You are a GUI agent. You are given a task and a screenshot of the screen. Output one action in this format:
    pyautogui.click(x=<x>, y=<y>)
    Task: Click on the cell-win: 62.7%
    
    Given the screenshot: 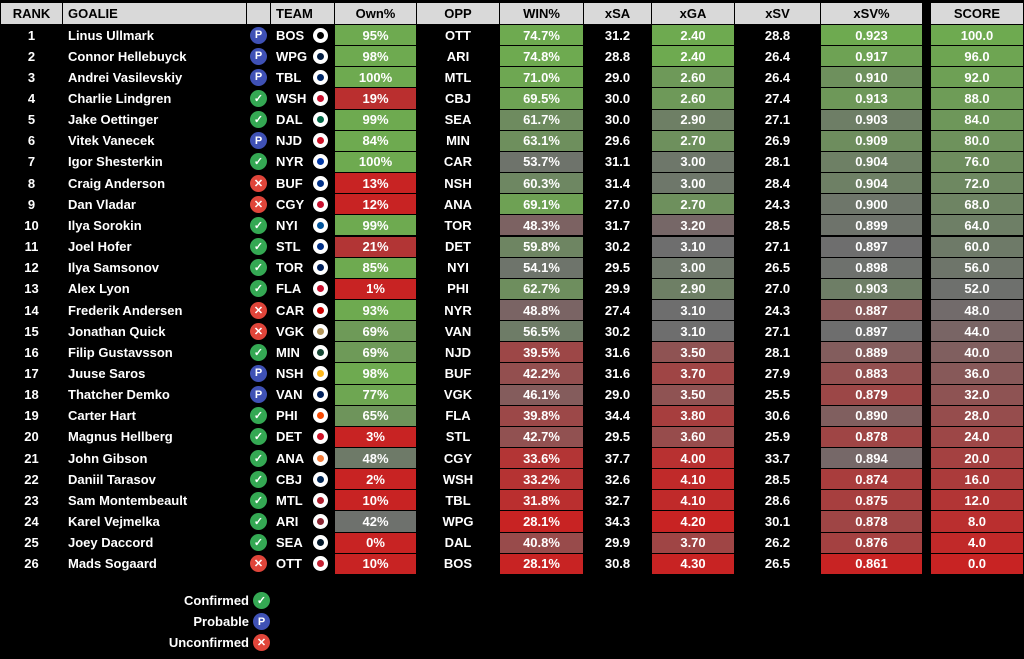 What is the action you would take?
    pyautogui.click(x=541, y=288)
    